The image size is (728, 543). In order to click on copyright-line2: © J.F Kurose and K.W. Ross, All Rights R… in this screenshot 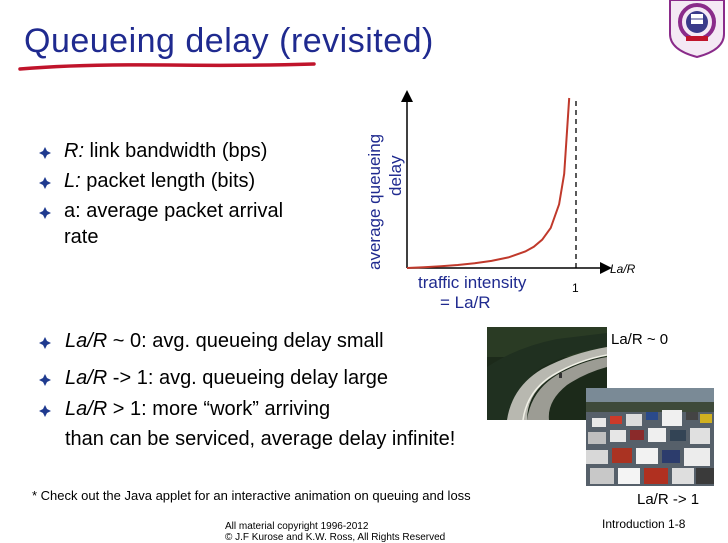, I will do `click(335, 537)`.